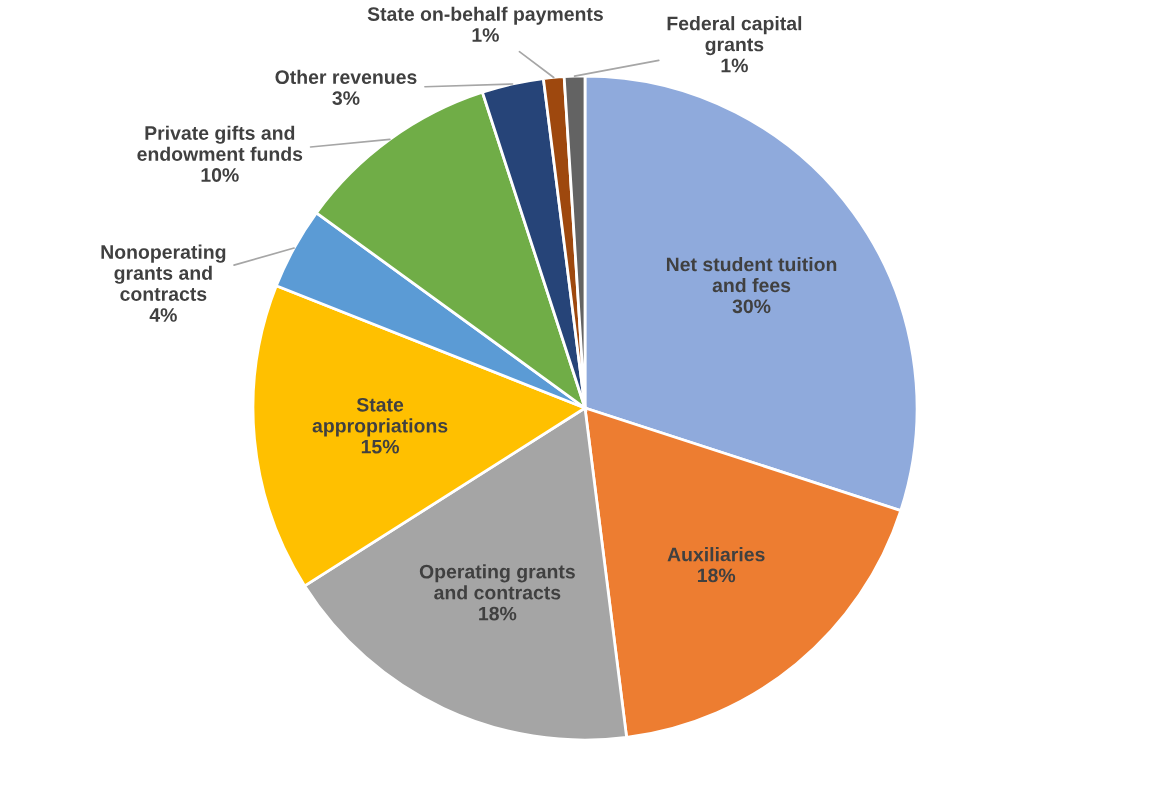 The image size is (1154, 806). Describe the element at coordinates (220, 175) in the screenshot. I see `data-label: 10%` at that location.